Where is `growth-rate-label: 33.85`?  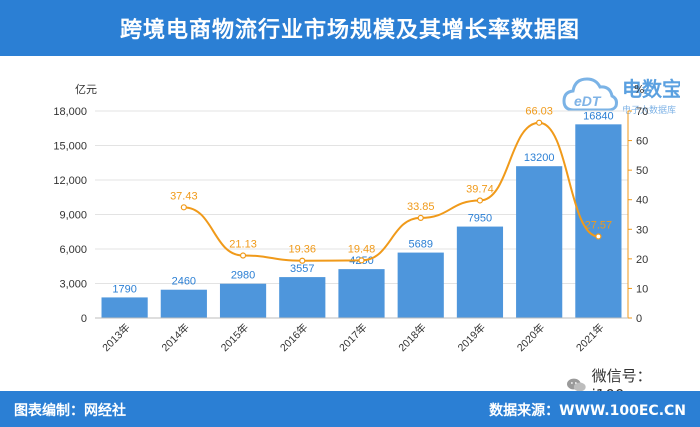
growth-rate-label: 33.85 is located at coordinates (421, 207).